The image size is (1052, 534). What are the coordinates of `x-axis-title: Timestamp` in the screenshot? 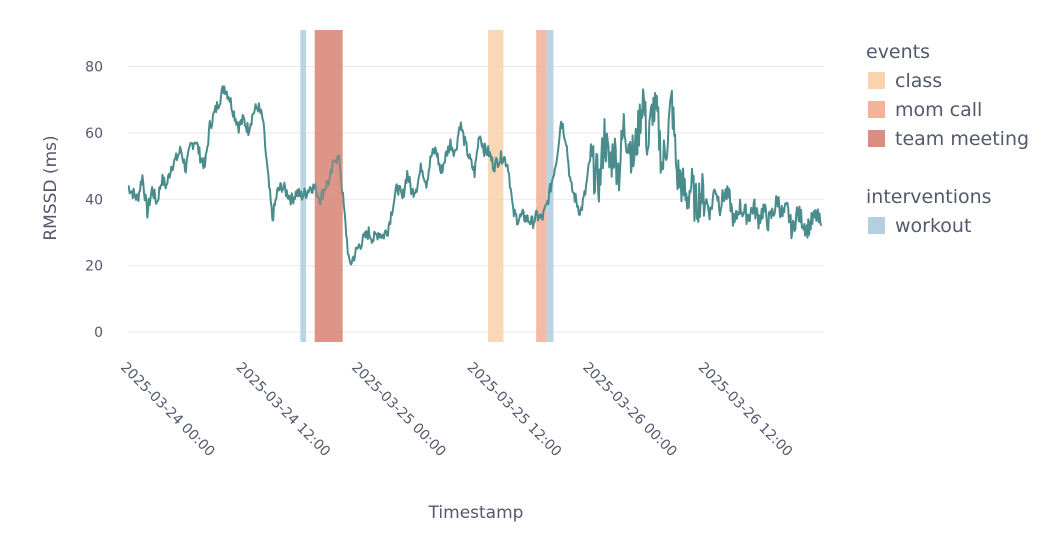 It's located at (476, 513).